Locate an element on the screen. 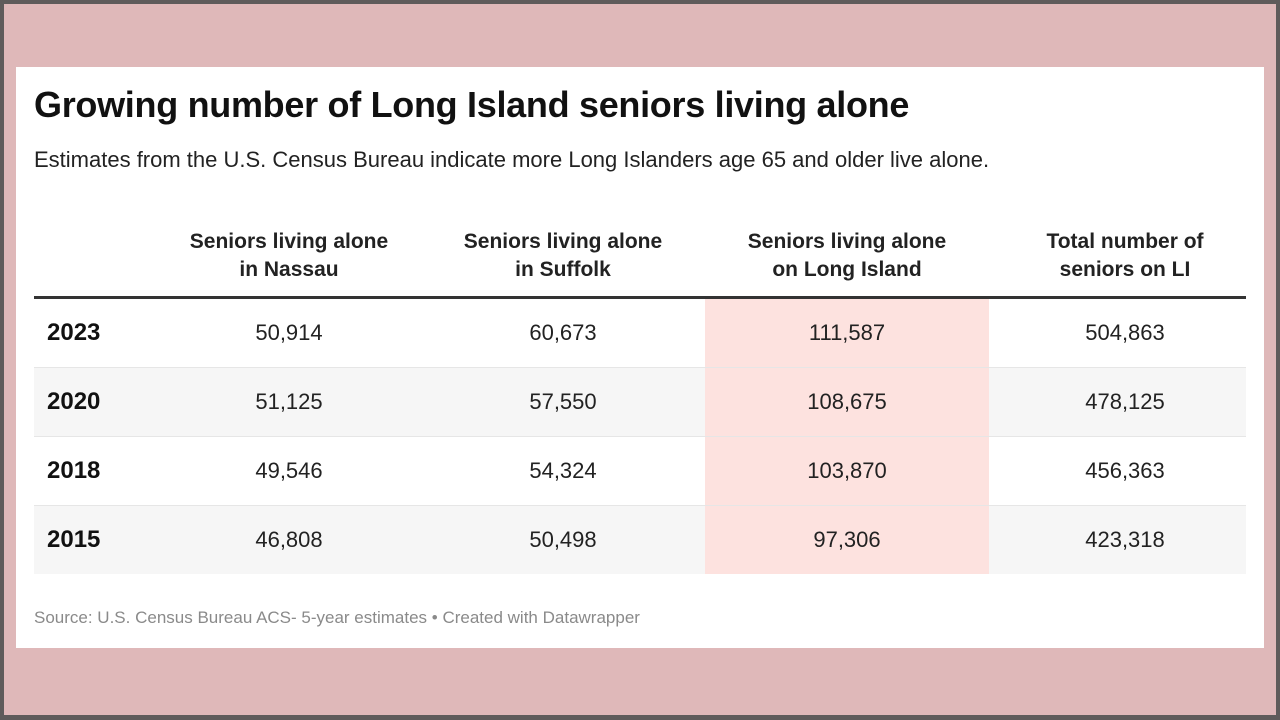 The height and width of the screenshot is (720, 1280). long-island-cell: 103,870 is located at coordinates (847, 471).